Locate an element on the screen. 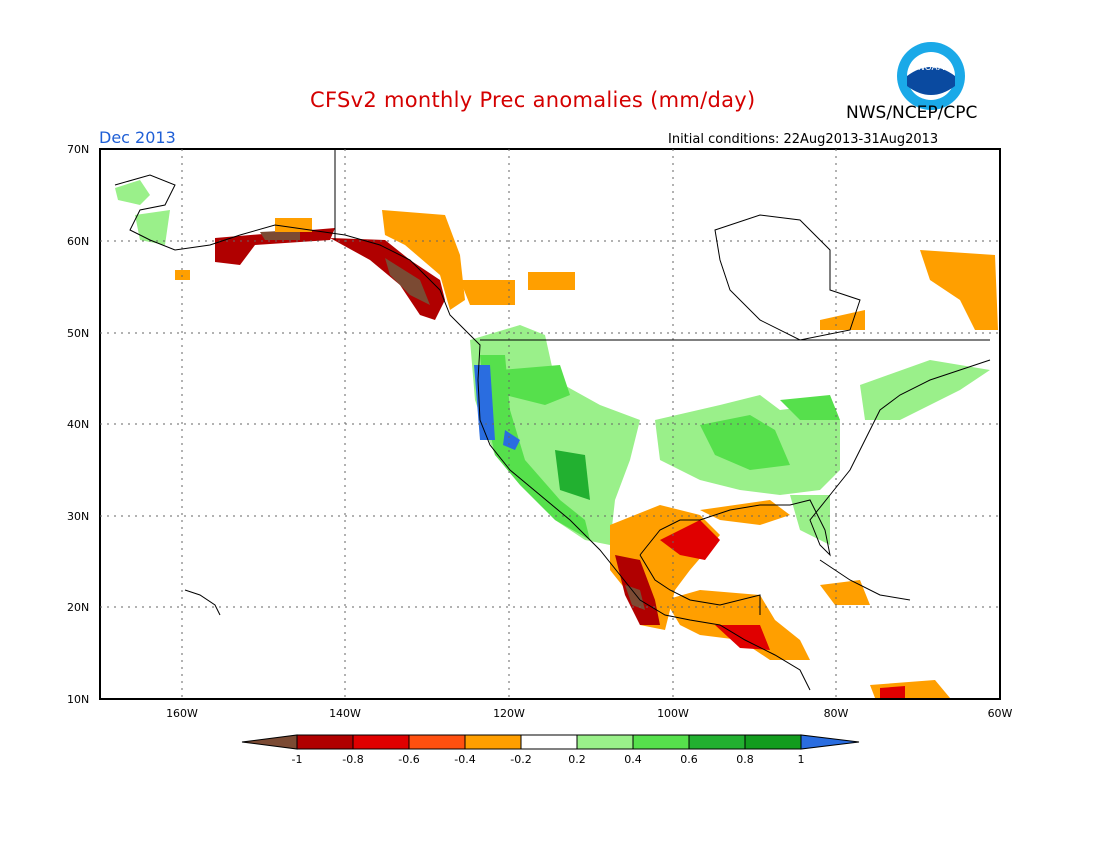 The image size is (1100, 850). lat-tick-label: 50N is located at coordinates (78, 333).